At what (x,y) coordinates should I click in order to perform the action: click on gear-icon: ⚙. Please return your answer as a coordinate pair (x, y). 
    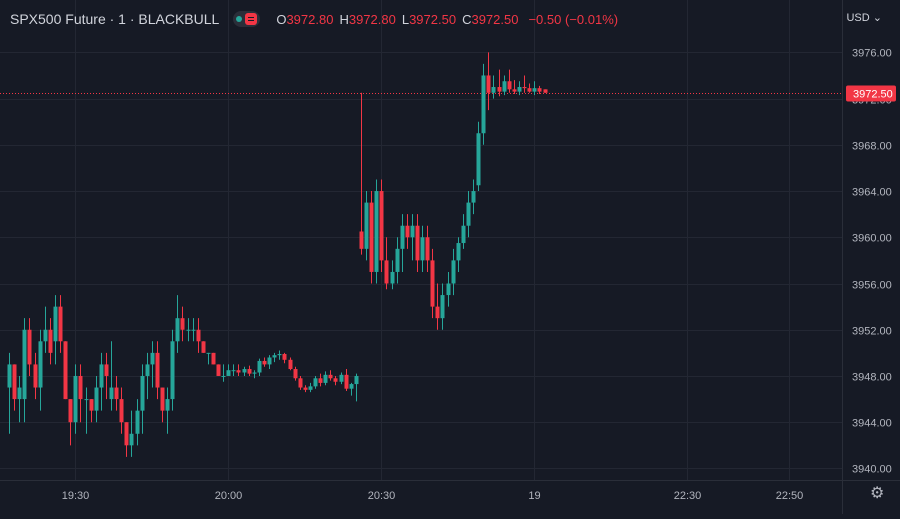
    Looking at the image, I should click on (877, 493).